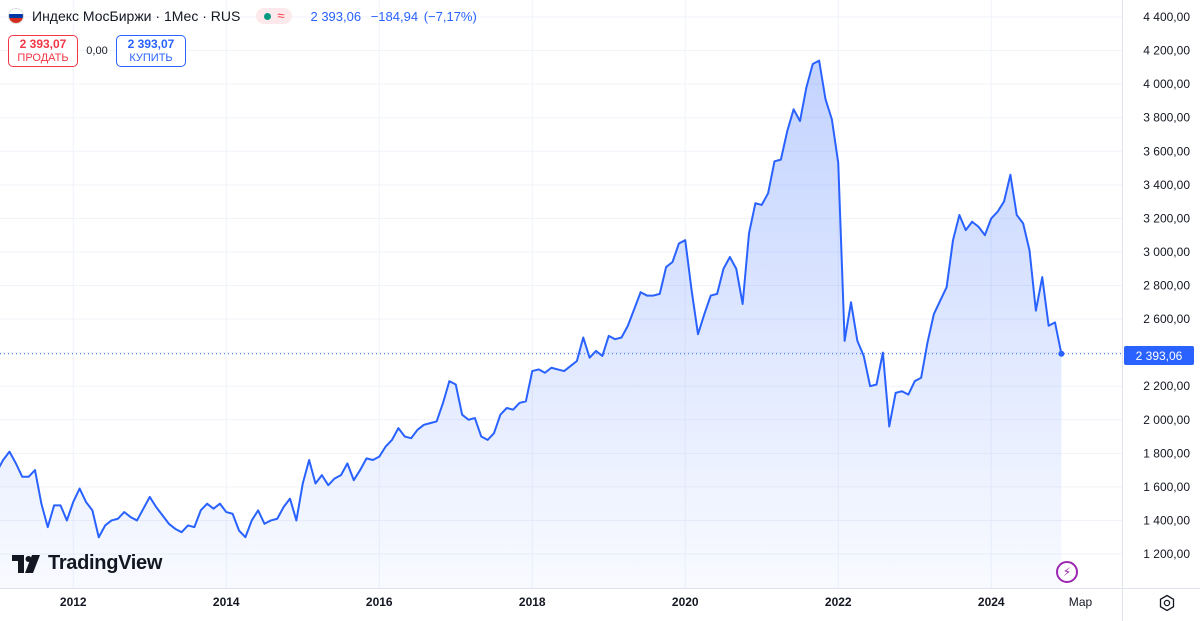 The width and height of the screenshot is (1200, 621). I want to click on last-value: 2 393,06, so click(336, 16).